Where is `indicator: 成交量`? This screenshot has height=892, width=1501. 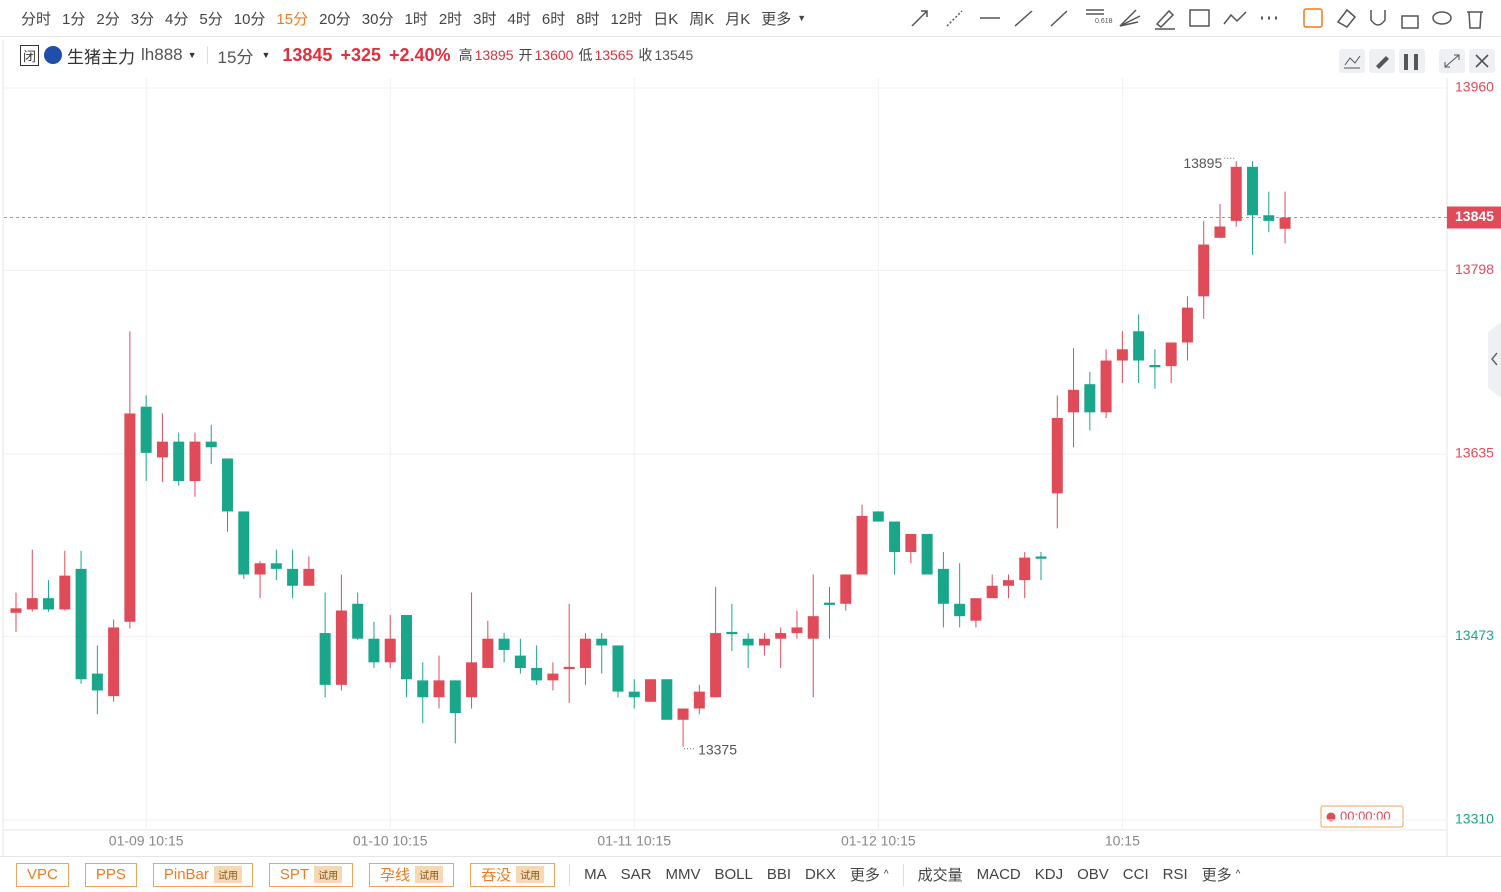
indicator: 成交量 is located at coordinates (940, 875).